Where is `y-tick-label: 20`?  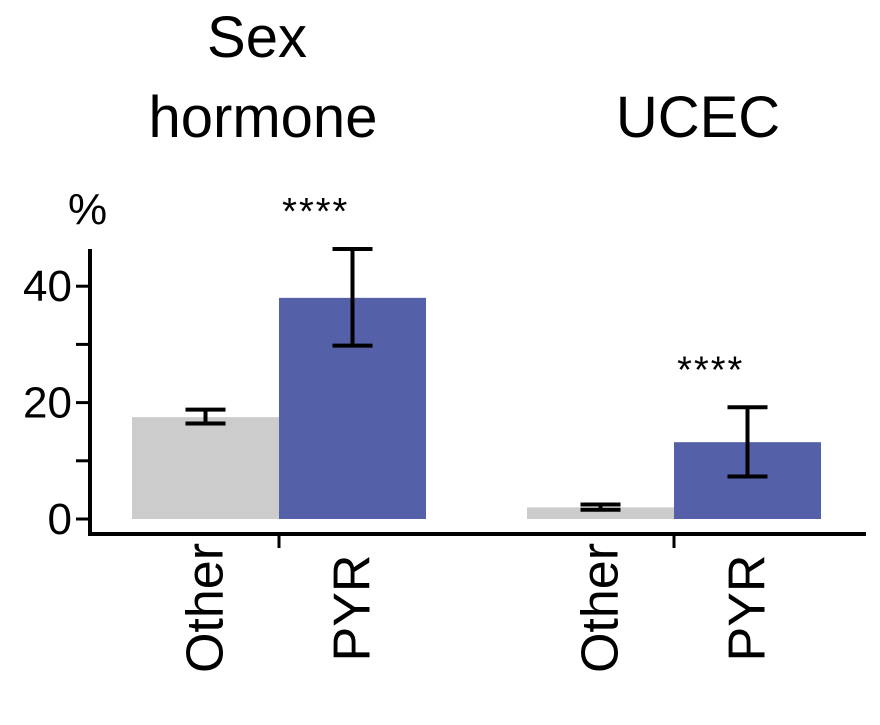 y-tick-label: 20 is located at coordinates (47, 403).